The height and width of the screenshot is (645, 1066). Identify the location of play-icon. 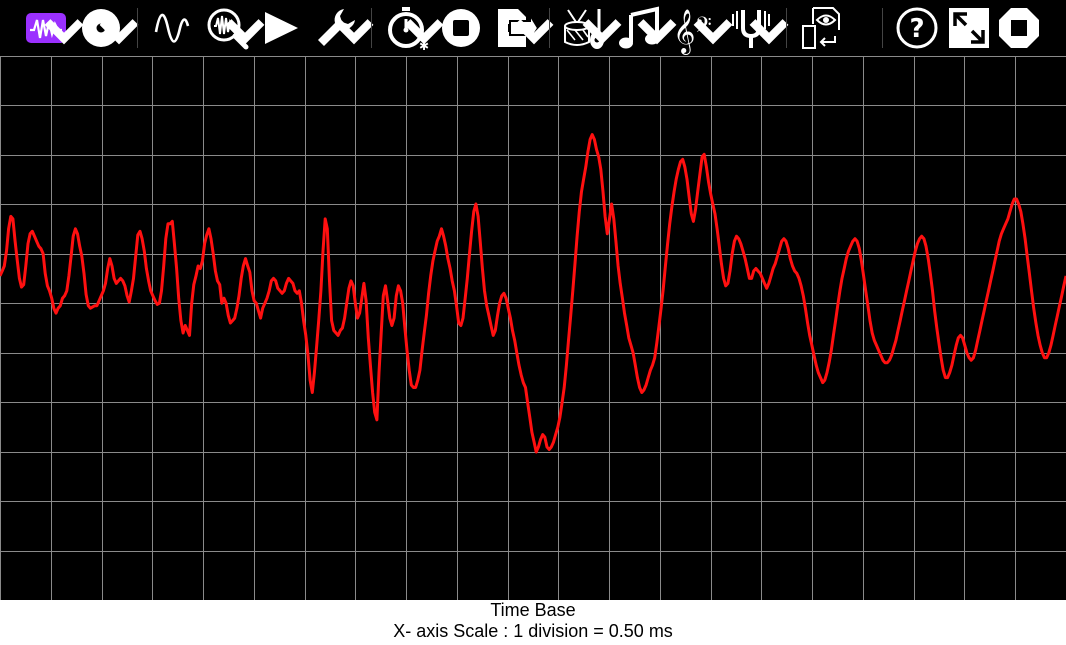
(281, 28).